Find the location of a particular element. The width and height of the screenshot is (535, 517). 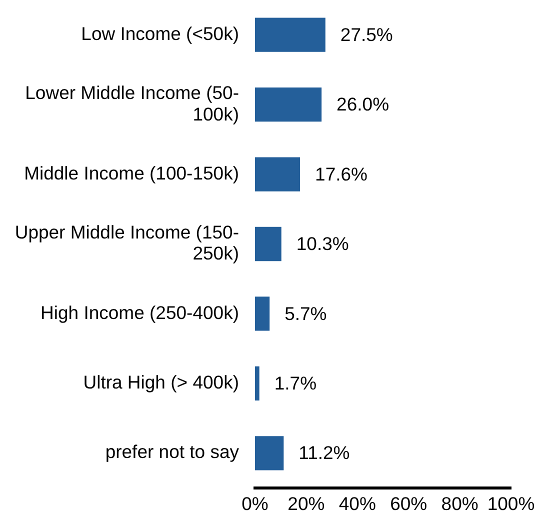

x-tick-label: 80% is located at coordinates (459, 503).